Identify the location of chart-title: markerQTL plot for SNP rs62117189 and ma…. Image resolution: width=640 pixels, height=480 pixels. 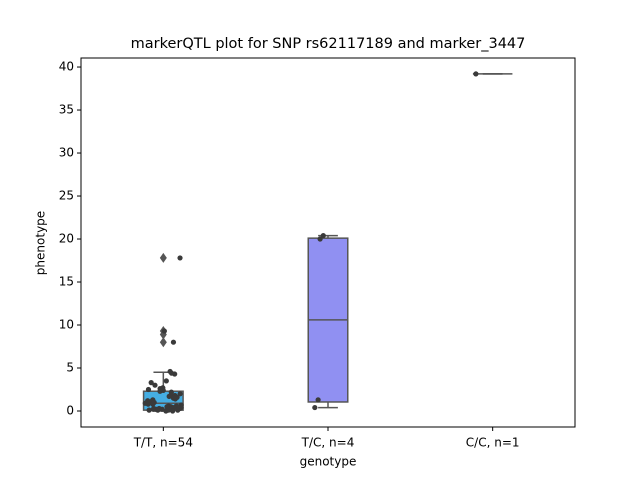
(328, 44).